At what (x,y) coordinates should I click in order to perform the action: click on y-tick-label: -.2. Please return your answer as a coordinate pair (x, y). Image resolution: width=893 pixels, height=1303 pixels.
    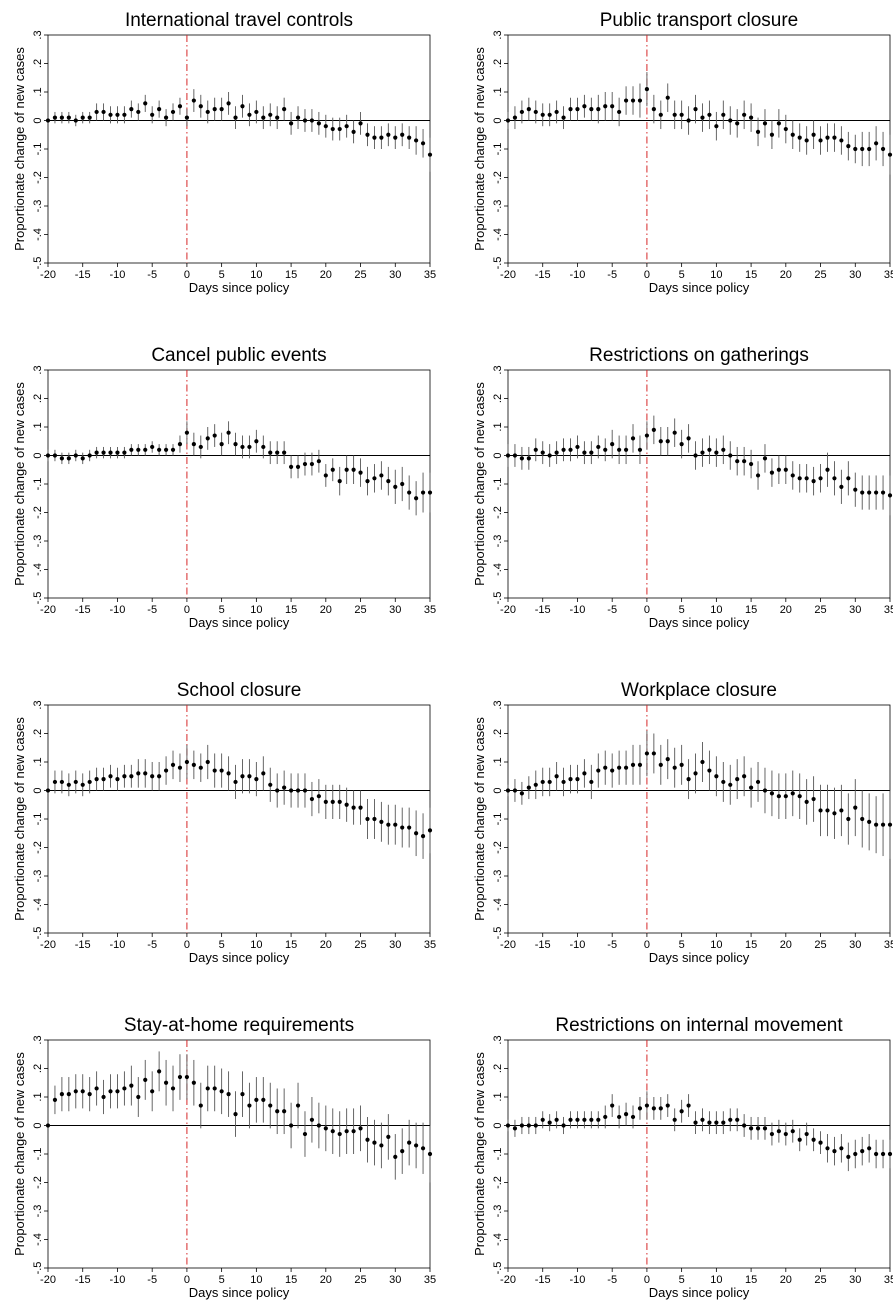
    Looking at the image, I should click on (498, 847).